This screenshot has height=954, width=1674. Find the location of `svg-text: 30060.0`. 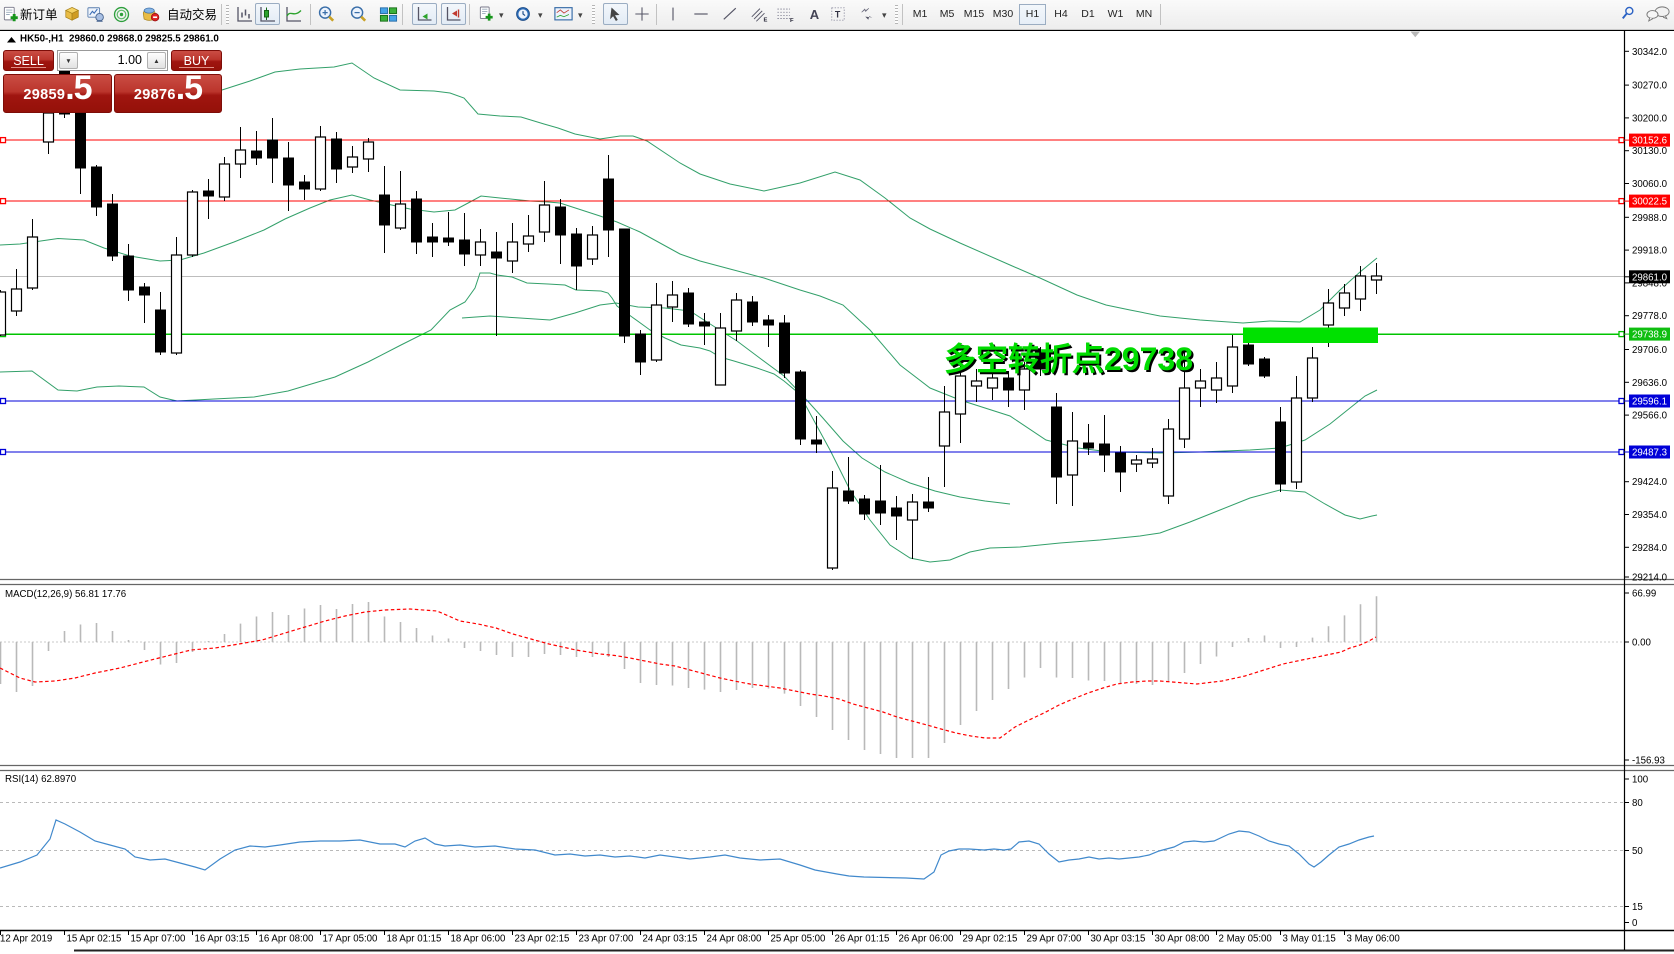

svg-text: 30060.0 is located at coordinates (1650, 184).